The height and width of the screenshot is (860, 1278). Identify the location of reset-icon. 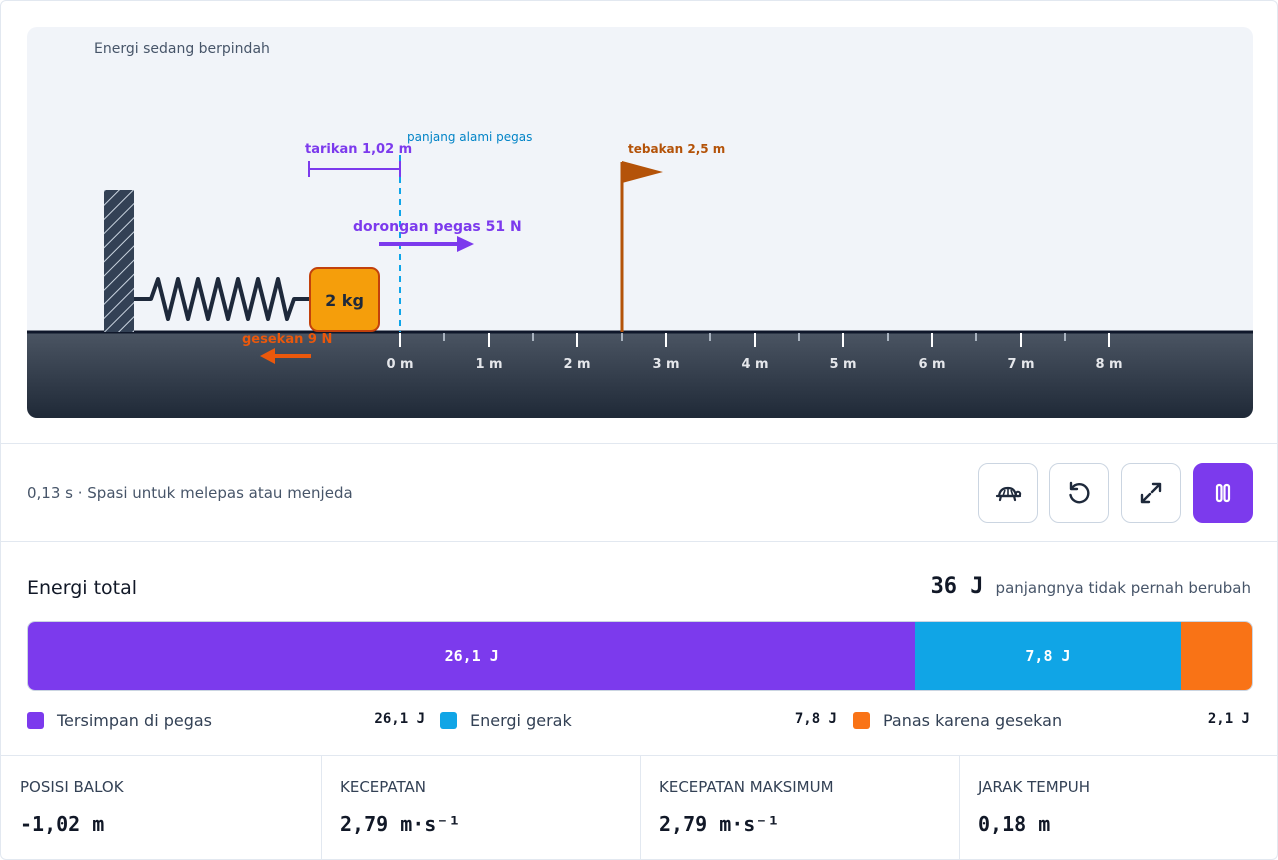
(1079, 492).